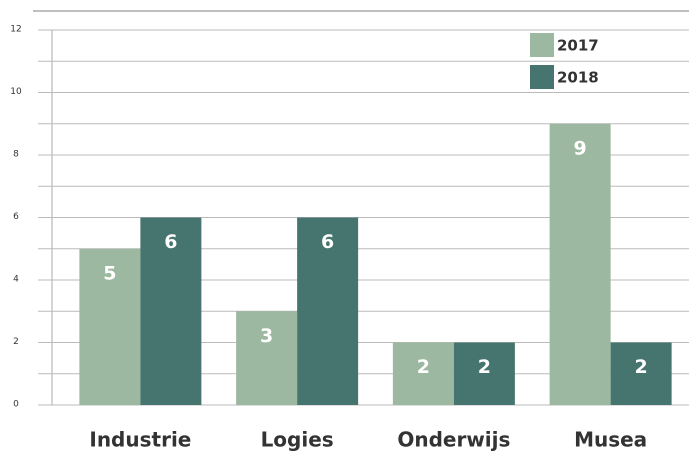  What do you see at coordinates (578, 78) in the screenshot?
I see `legend-label: 2018` at bounding box center [578, 78].